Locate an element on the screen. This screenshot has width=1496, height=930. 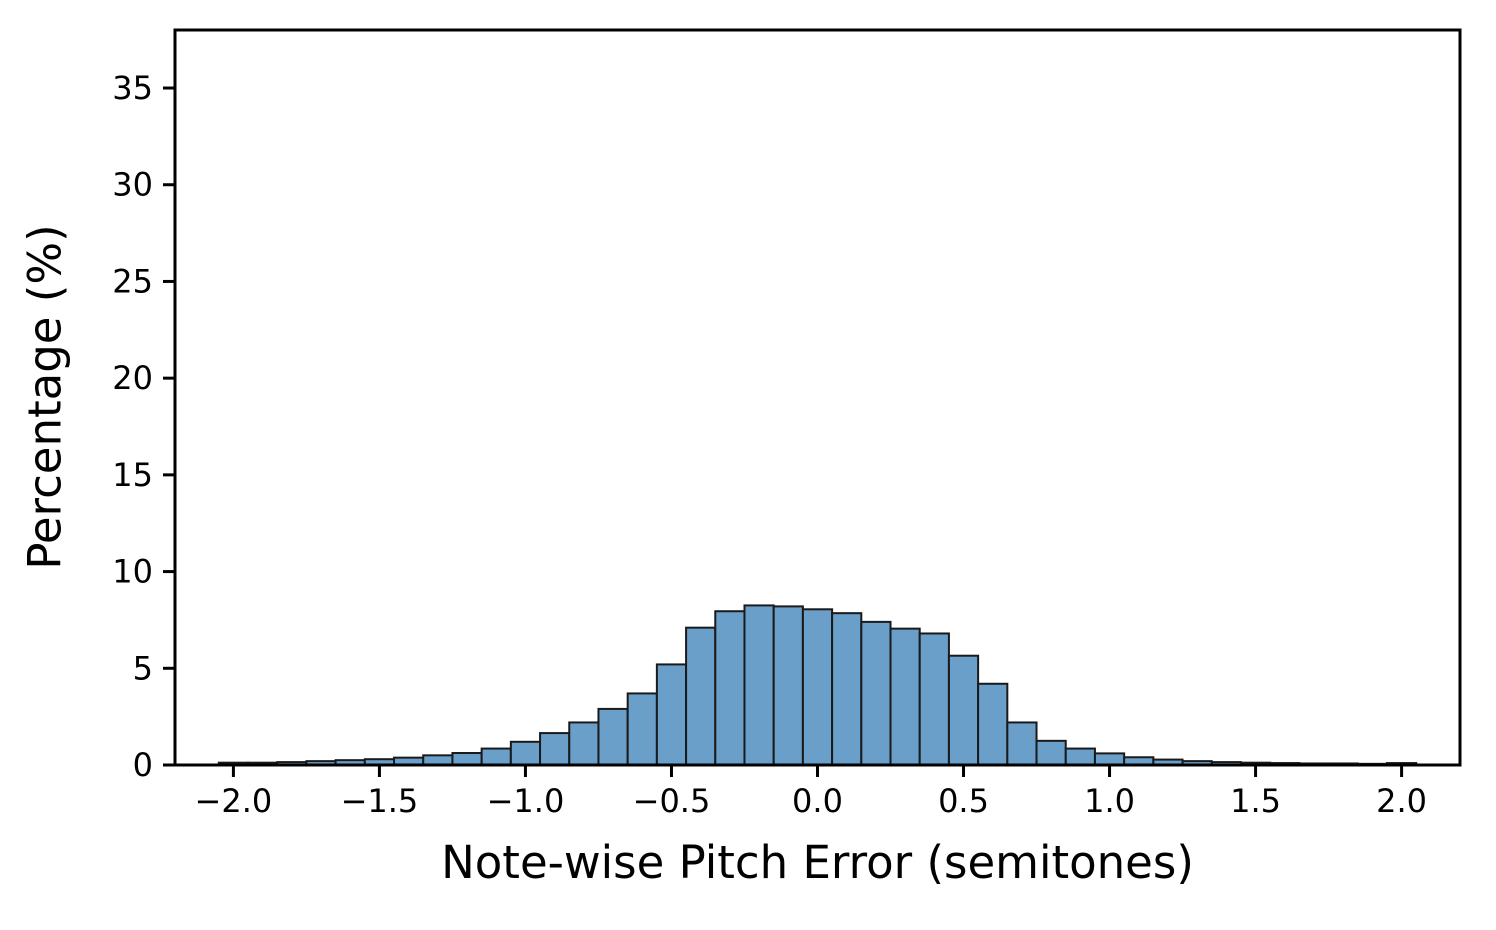
y-tick-label: 30 is located at coordinates (132, 185).